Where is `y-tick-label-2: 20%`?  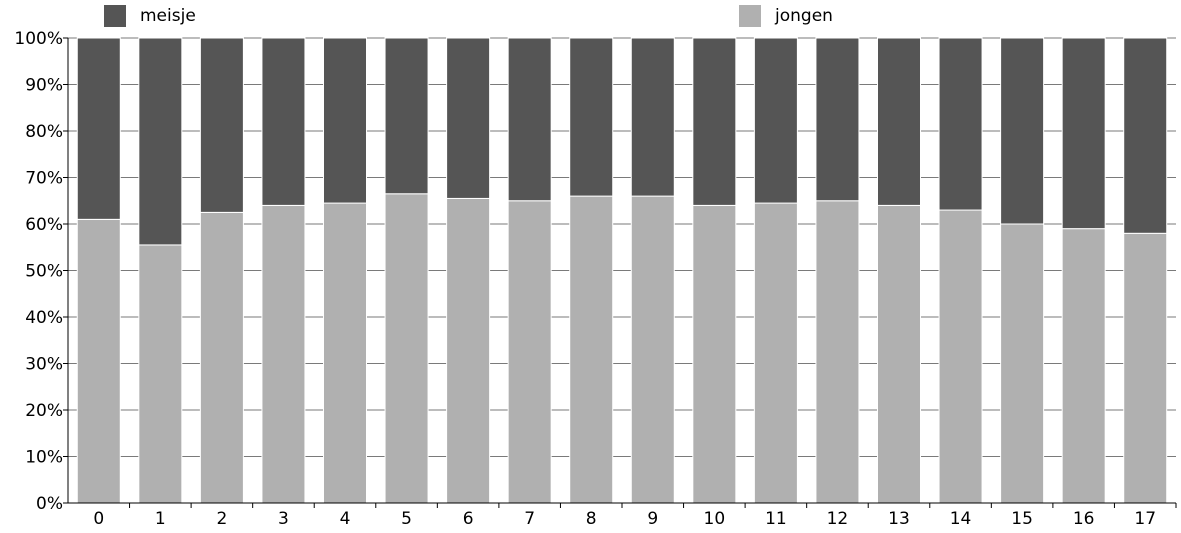 y-tick-label-2: 20% is located at coordinates (44, 411).